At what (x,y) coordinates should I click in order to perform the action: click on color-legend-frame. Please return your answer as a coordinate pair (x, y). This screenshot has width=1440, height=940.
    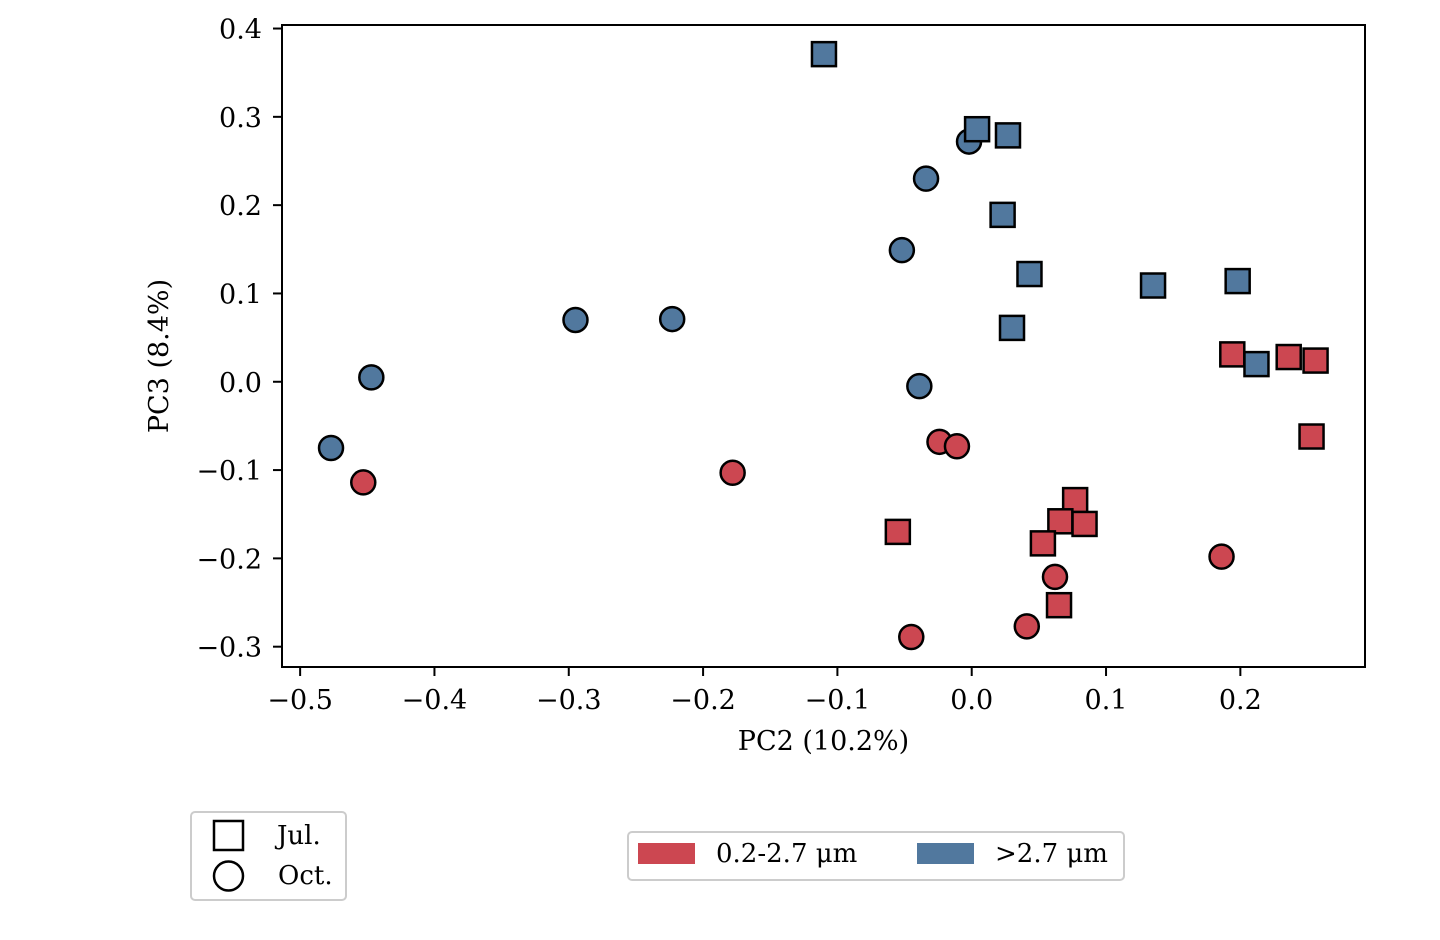
    Looking at the image, I should click on (876, 856).